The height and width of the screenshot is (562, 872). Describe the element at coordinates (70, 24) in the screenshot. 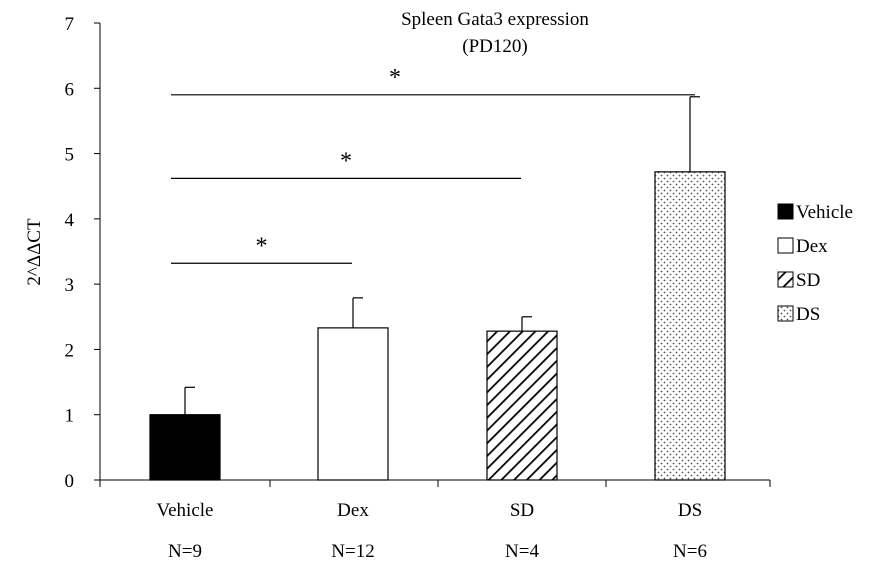

I see `y-tick-label: 7` at that location.